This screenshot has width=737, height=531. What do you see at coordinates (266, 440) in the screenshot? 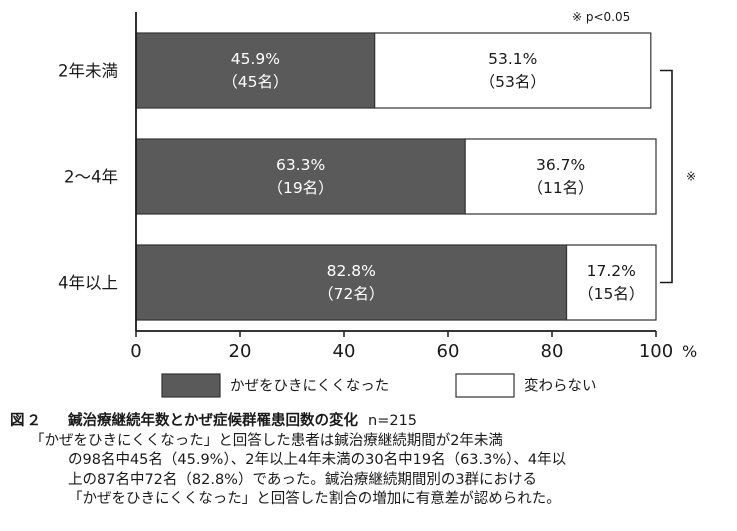
I see `caption-line-1: 「かぜをひきにくくなった」と回答した患者は鍼治療継続期間が2年未満` at bounding box center [266, 440].